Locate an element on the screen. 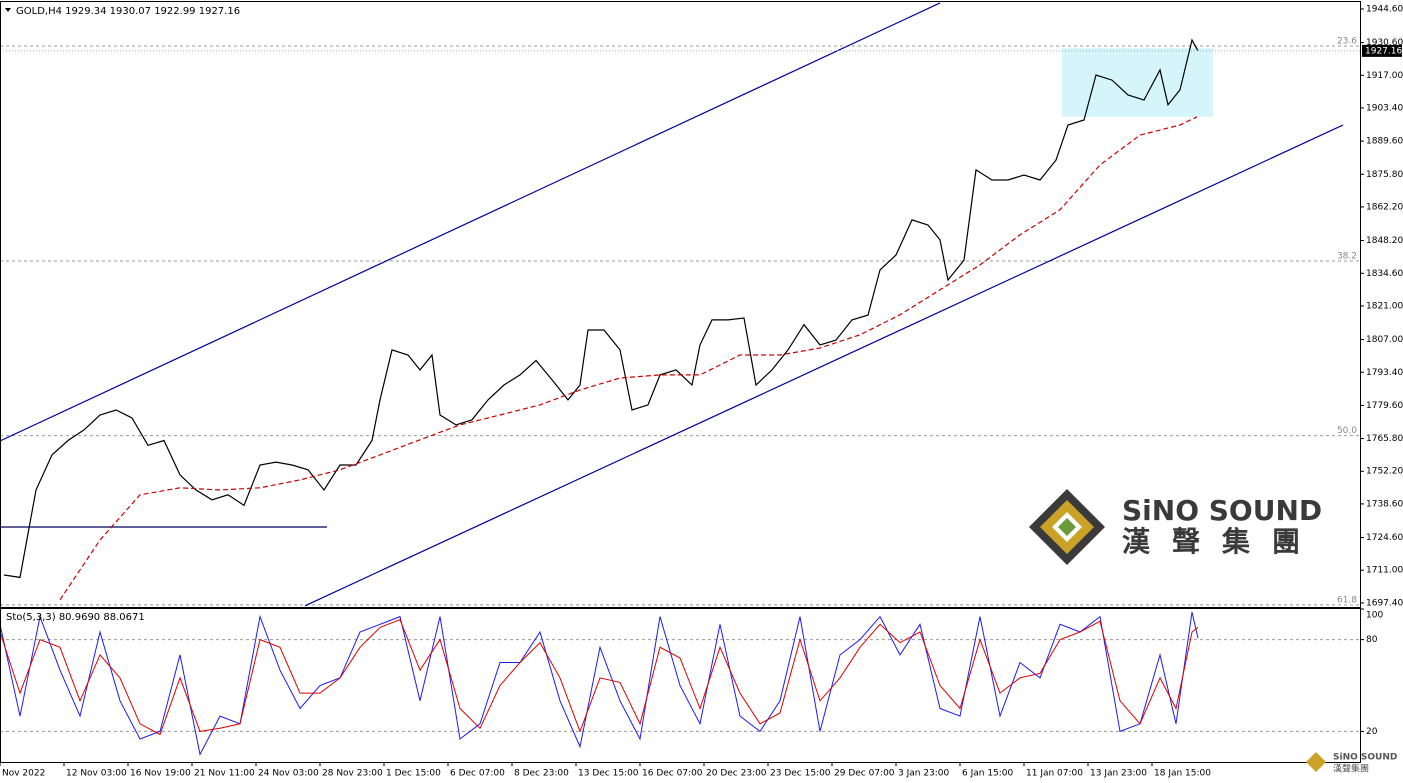 This screenshot has width=1403, height=783. x-tick-label: 13 Dec 15:00 is located at coordinates (608, 774).